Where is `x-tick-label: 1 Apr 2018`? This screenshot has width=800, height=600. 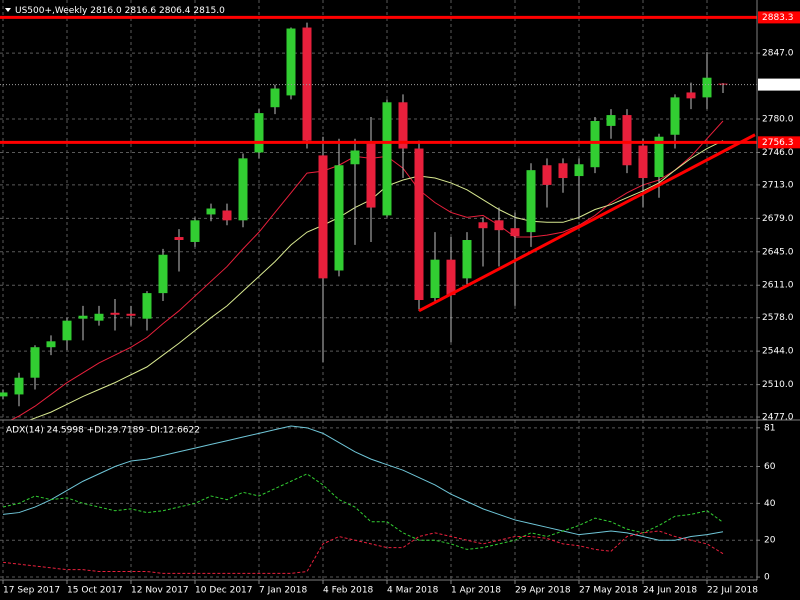
x-tick-label: 1 Apr 2018 is located at coordinates (476, 591).